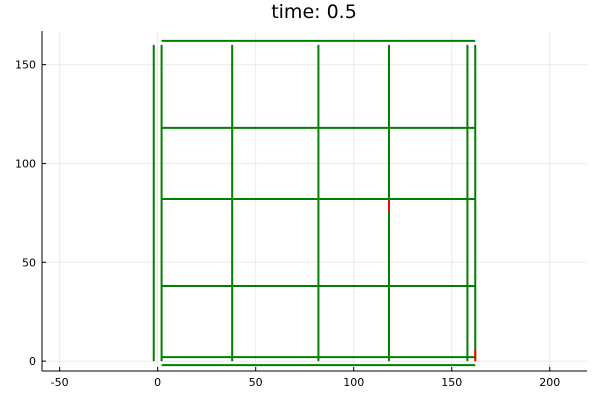 This screenshot has width=600, height=400. Describe the element at coordinates (451, 382) in the screenshot. I see `x-tick-label: 150` at that location.